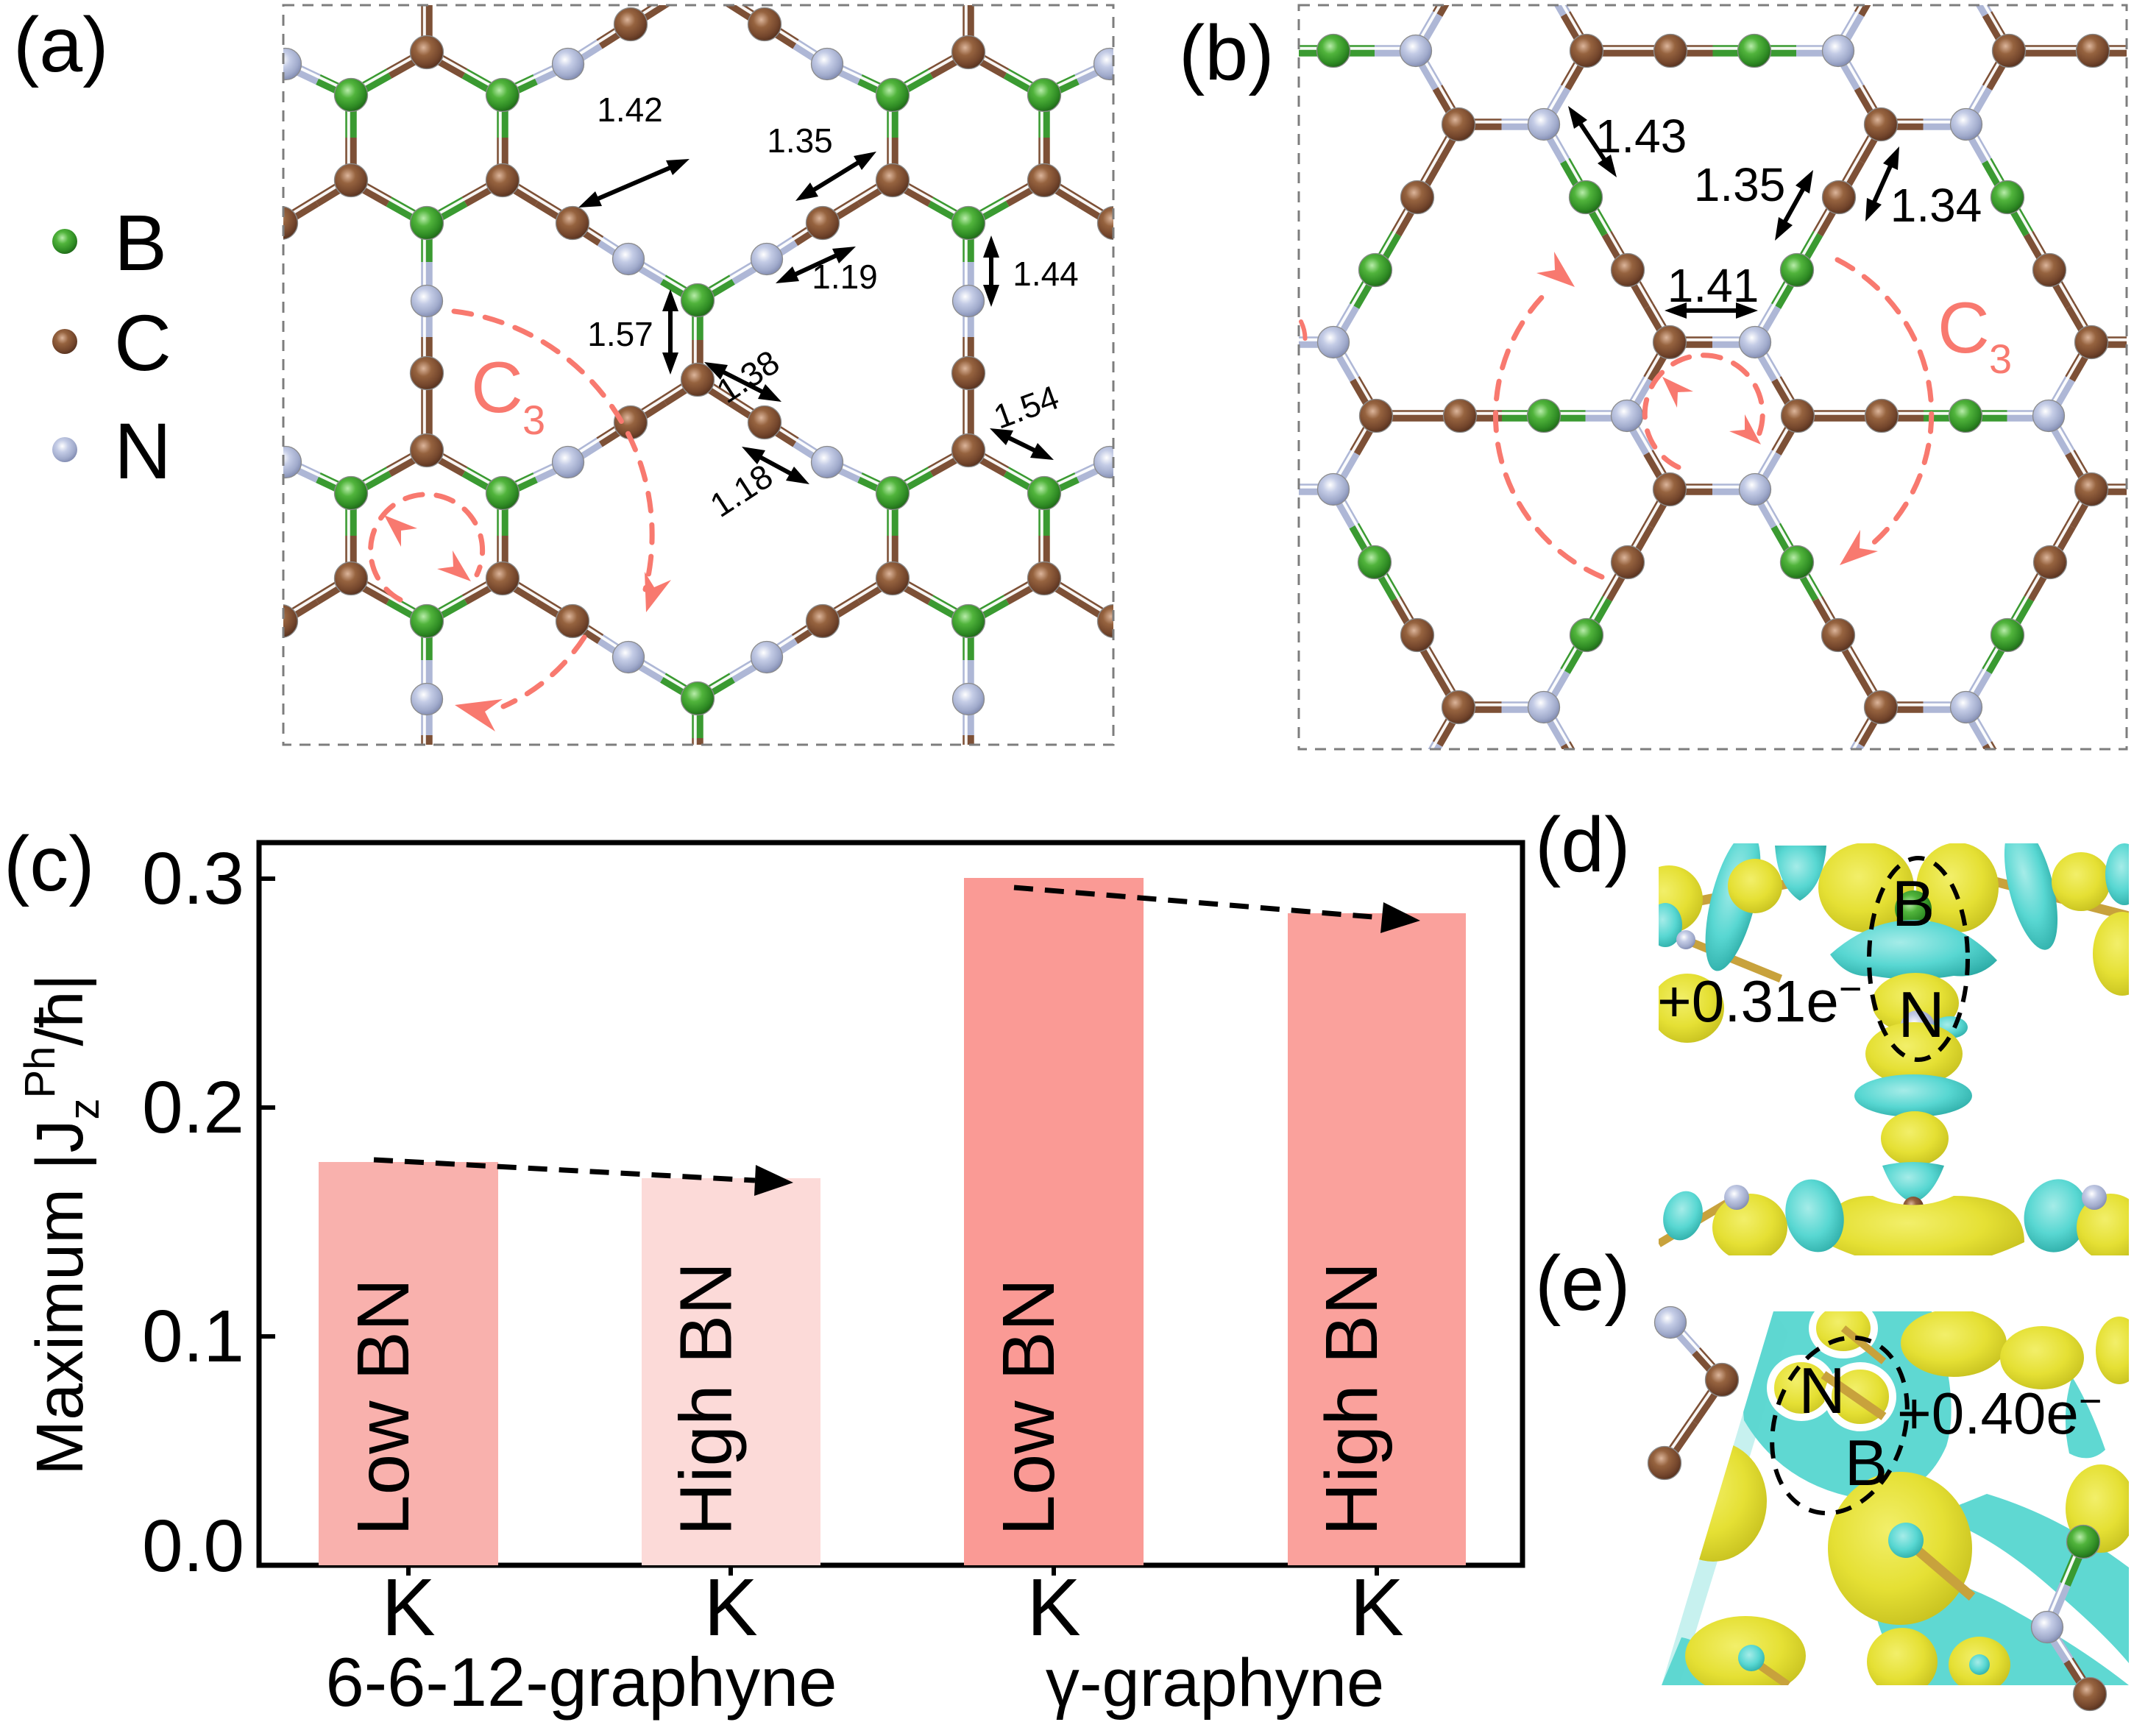  Describe the element at coordinates (1583, 845) in the screenshot. I see `svg-text: (d)` at that location.